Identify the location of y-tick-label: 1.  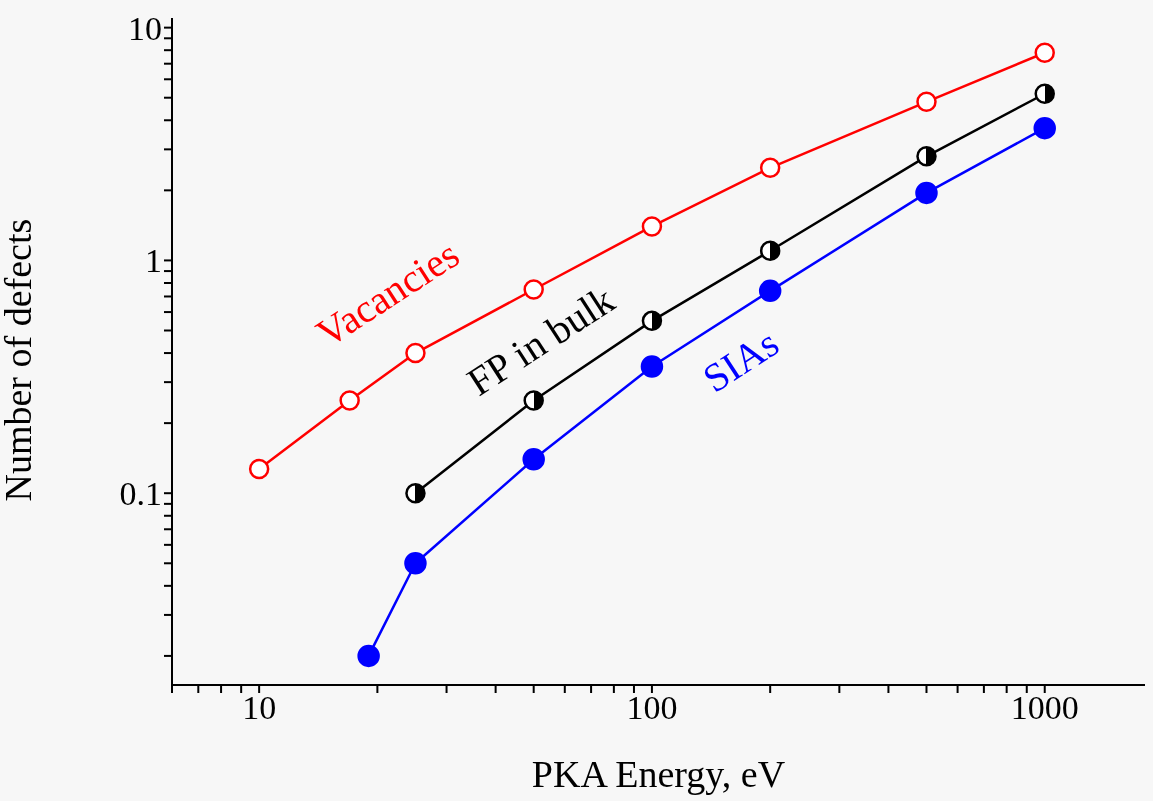
(153, 261).